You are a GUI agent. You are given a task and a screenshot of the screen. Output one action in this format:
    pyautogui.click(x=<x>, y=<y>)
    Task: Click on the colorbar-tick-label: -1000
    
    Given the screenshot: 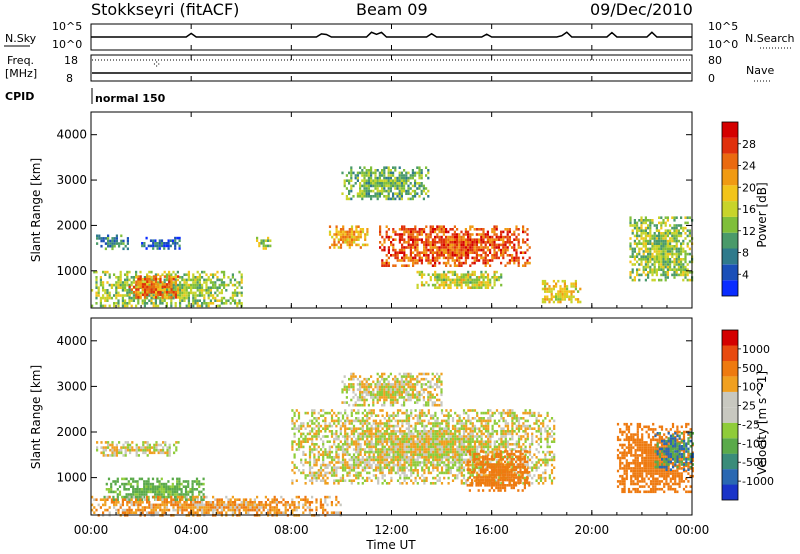 What is the action you would take?
    pyautogui.click(x=758, y=481)
    